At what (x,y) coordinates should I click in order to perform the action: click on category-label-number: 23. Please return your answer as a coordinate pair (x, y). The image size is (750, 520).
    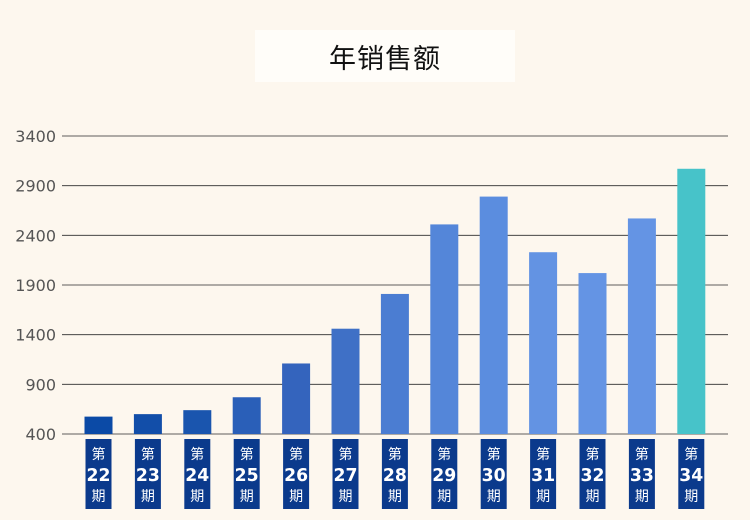
    Looking at the image, I should click on (148, 475).